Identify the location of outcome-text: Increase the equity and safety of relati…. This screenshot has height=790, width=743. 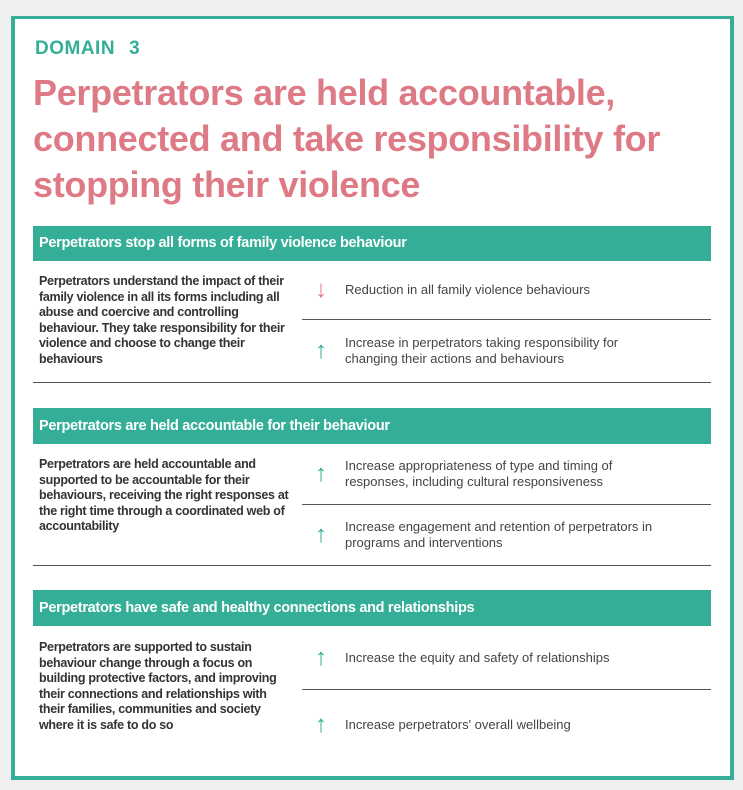
(477, 657).